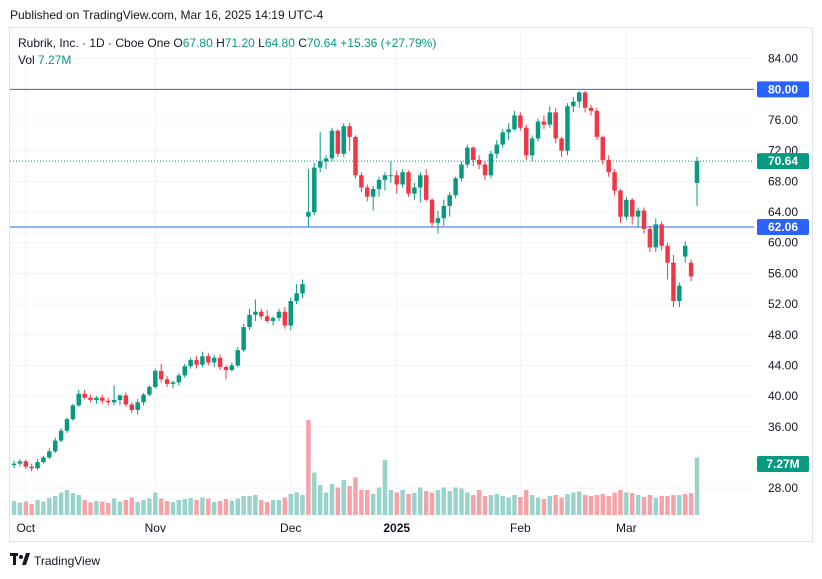  I want to click on footer-brand: TradingView, so click(55, 560).